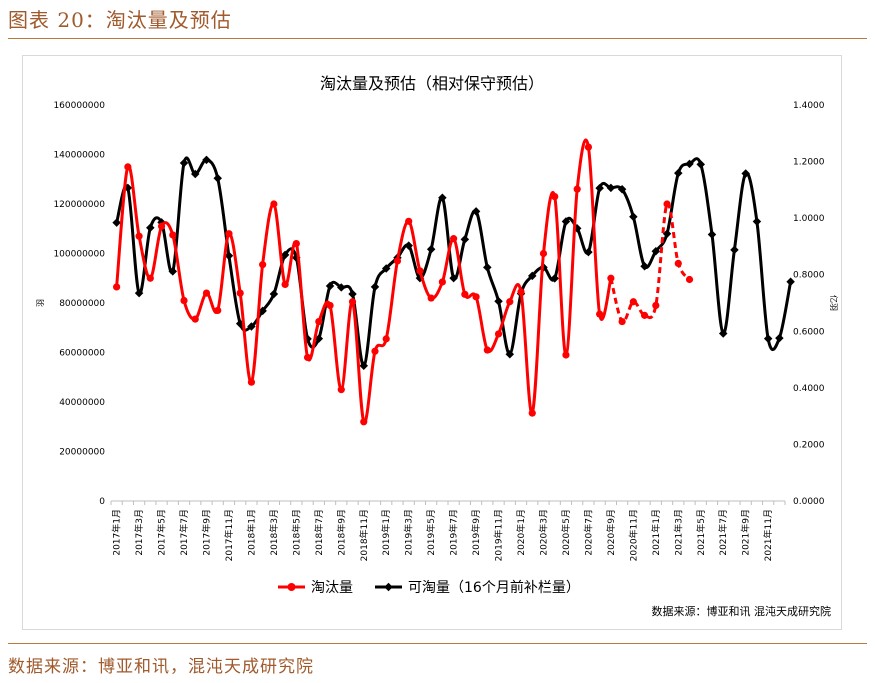 The height and width of the screenshot is (683, 875). Describe the element at coordinates (701, 532) in the screenshot. I see `x-tick-label: 2021年5月` at that location.